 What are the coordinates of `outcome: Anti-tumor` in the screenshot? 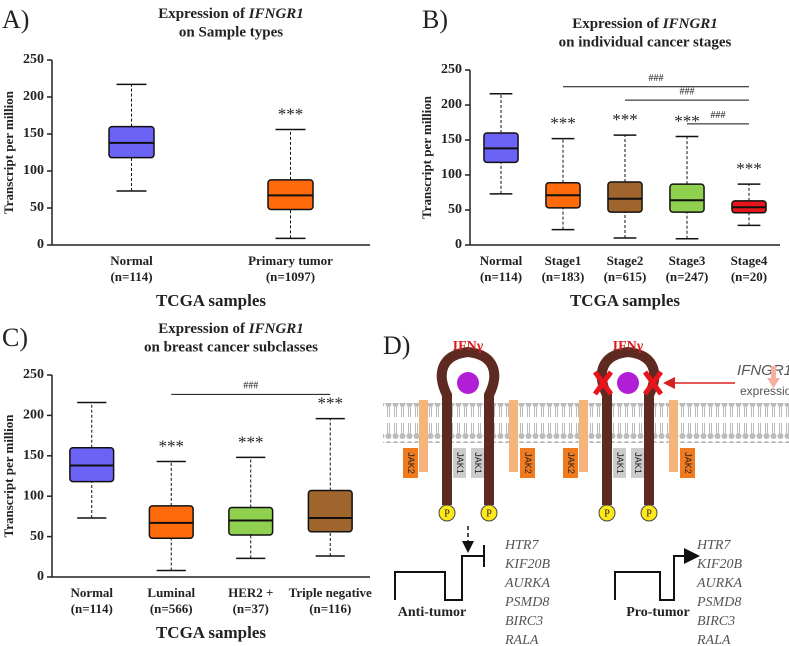 It's located at (432, 612).